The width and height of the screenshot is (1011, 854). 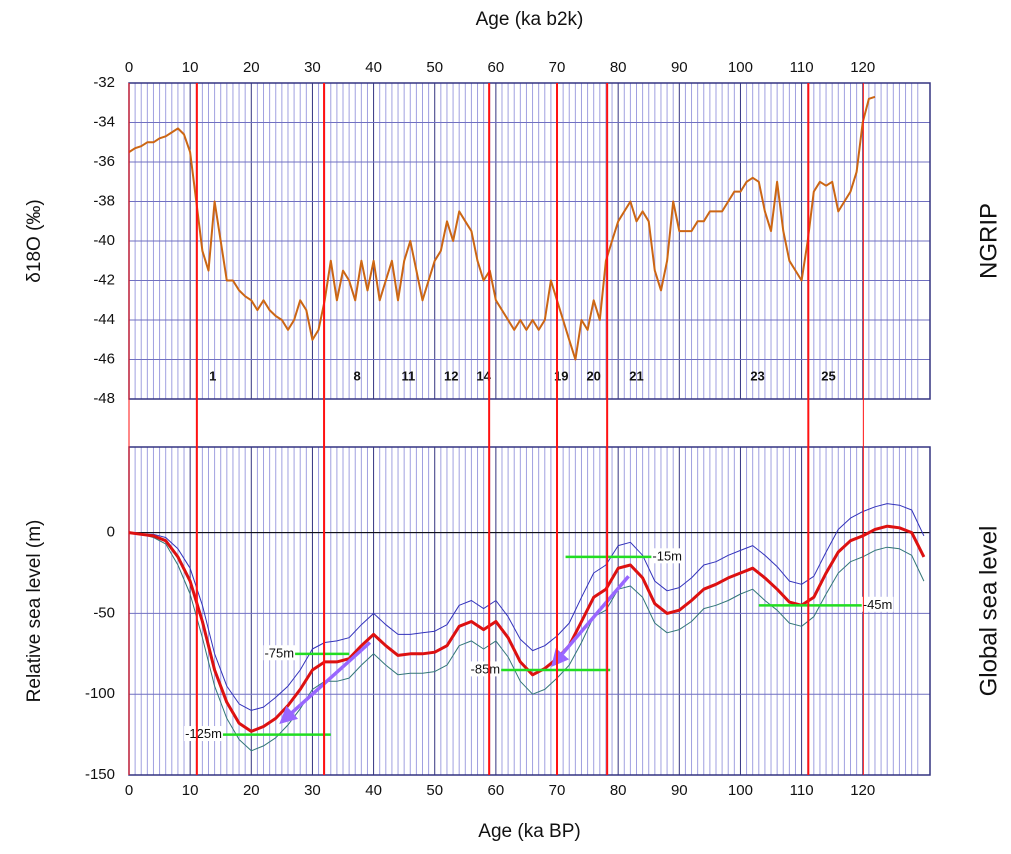 I want to click on level-label: -75m, so click(x=279, y=652).